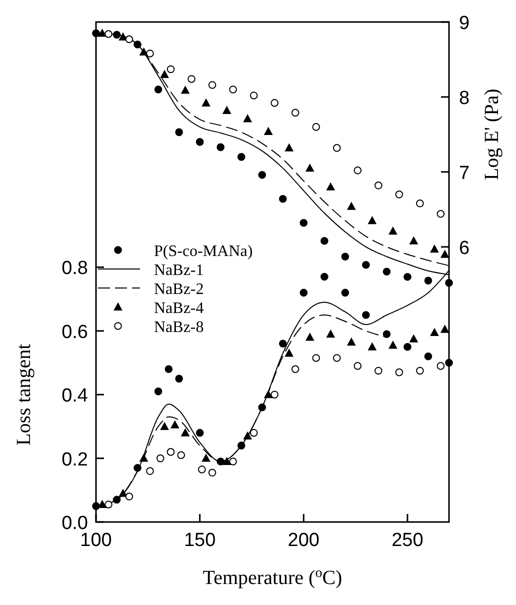 The width and height of the screenshot is (516, 605). What do you see at coordinates (272, 577) in the screenshot?
I see `x-axis-title: Temperature ($^{o}$C)` at bounding box center [272, 577].